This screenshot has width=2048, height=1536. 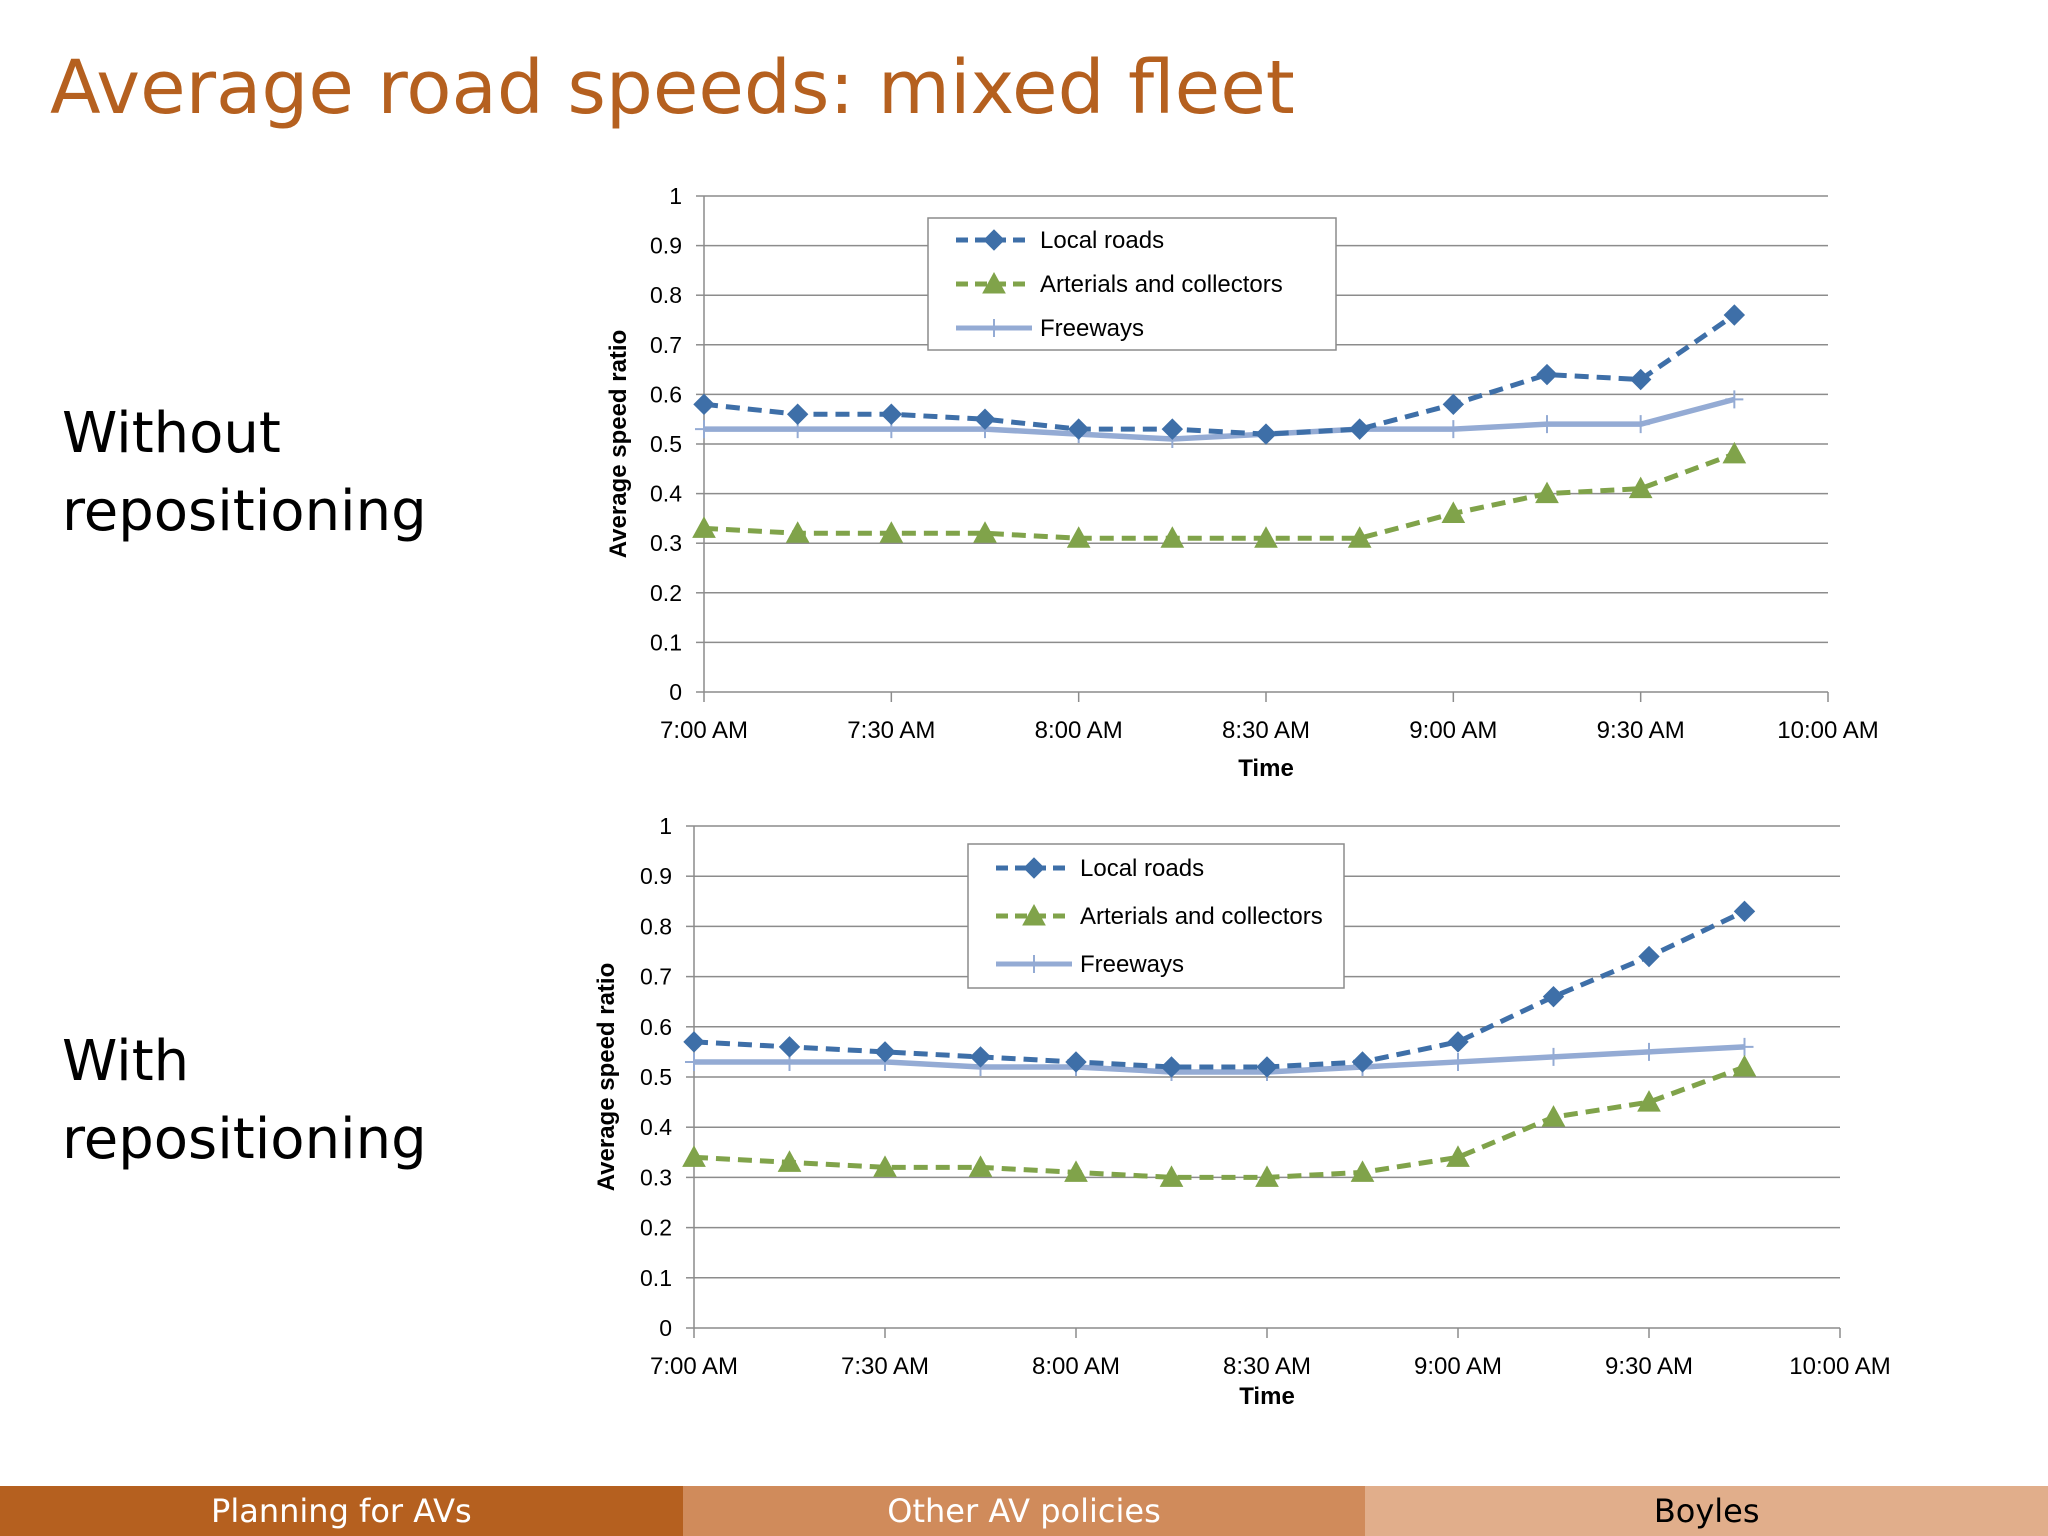 I want to click on row-label-line: With, so click(x=126, y=1061).